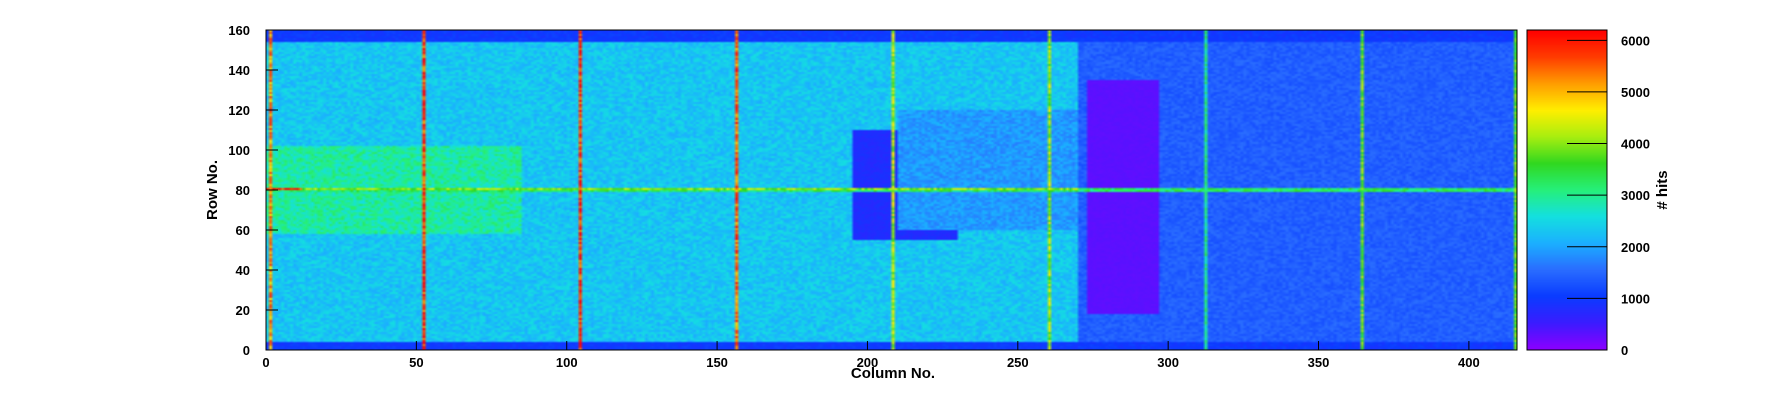 The width and height of the screenshot is (1784, 412). What do you see at coordinates (246, 350) in the screenshot?
I see `y-tick-label: 0` at bounding box center [246, 350].